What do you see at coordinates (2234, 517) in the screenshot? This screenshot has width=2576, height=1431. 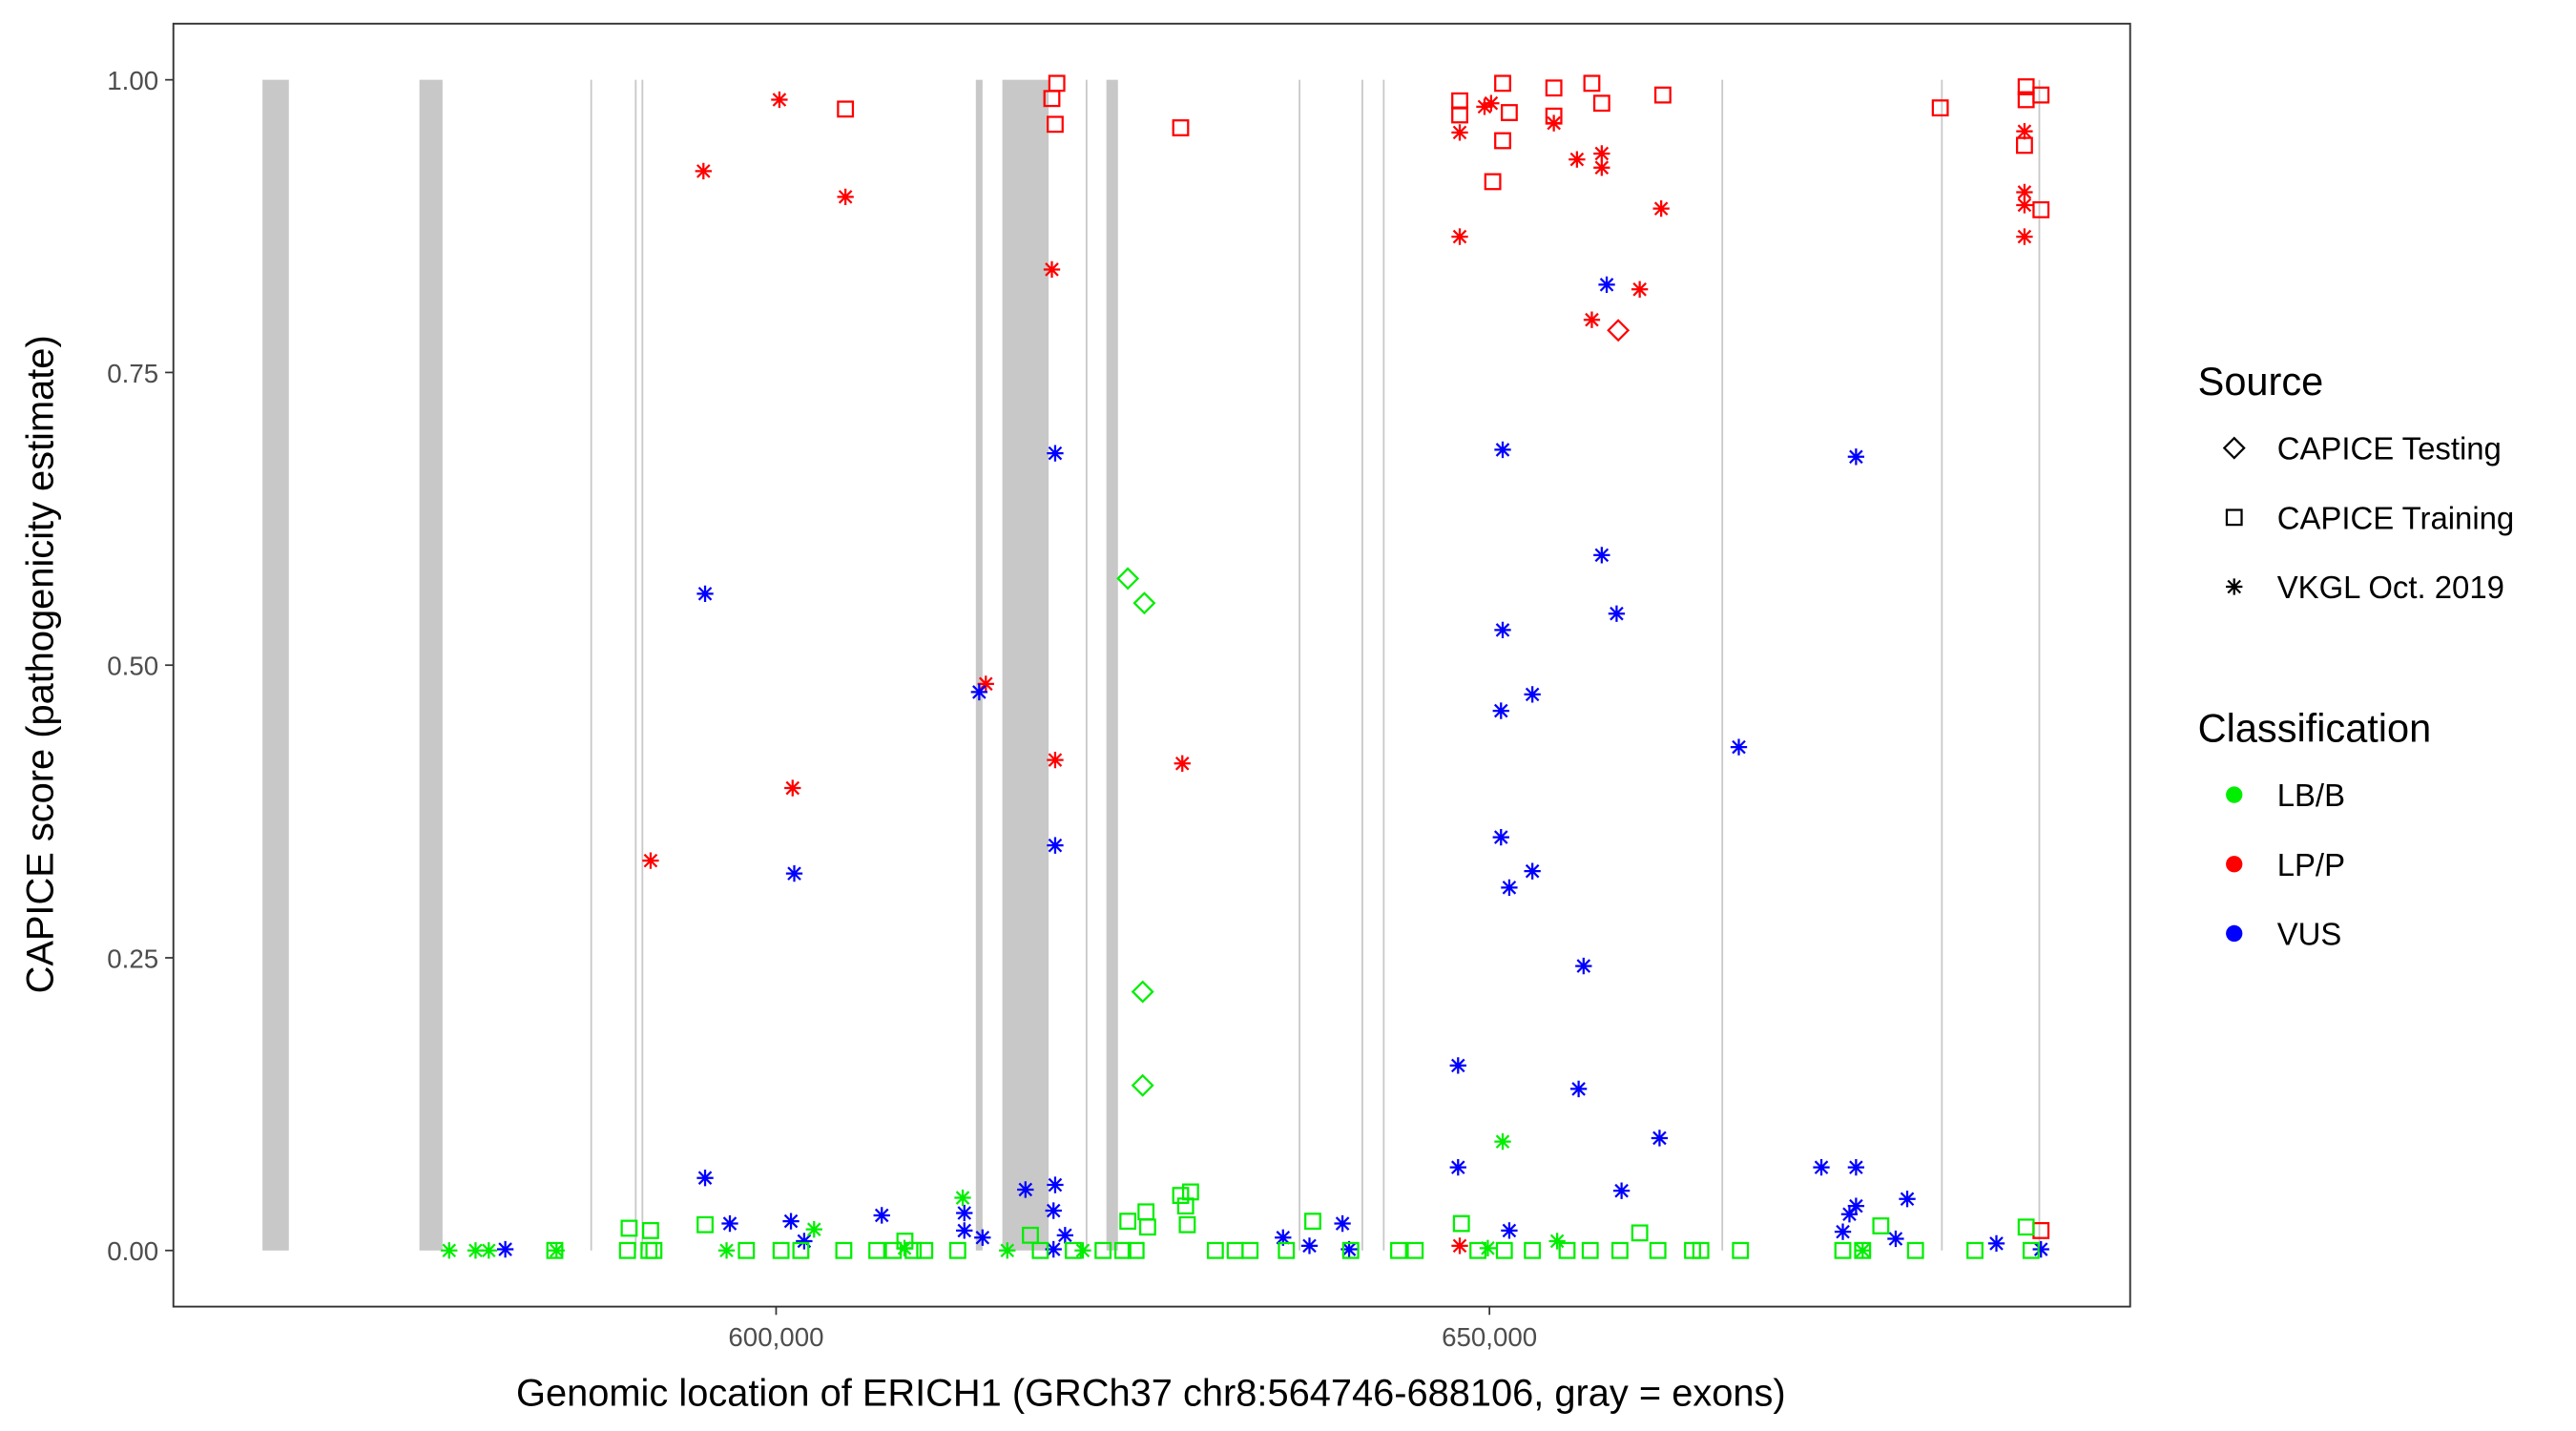 I see `legend-square-icon` at bounding box center [2234, 517].